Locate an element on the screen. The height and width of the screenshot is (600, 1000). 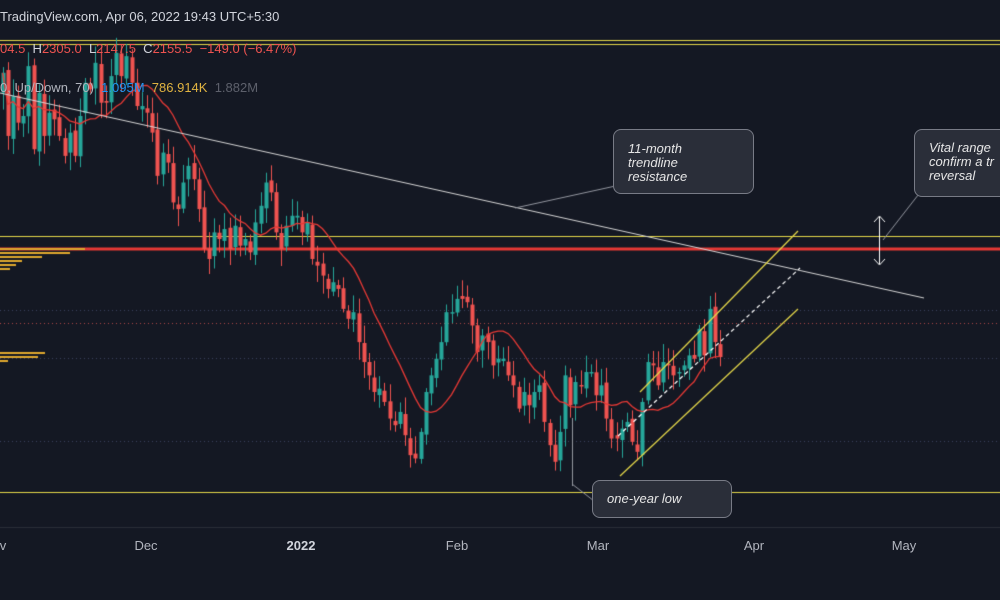
volume-up-value: 1.095M is located at coordinates (123, 87).